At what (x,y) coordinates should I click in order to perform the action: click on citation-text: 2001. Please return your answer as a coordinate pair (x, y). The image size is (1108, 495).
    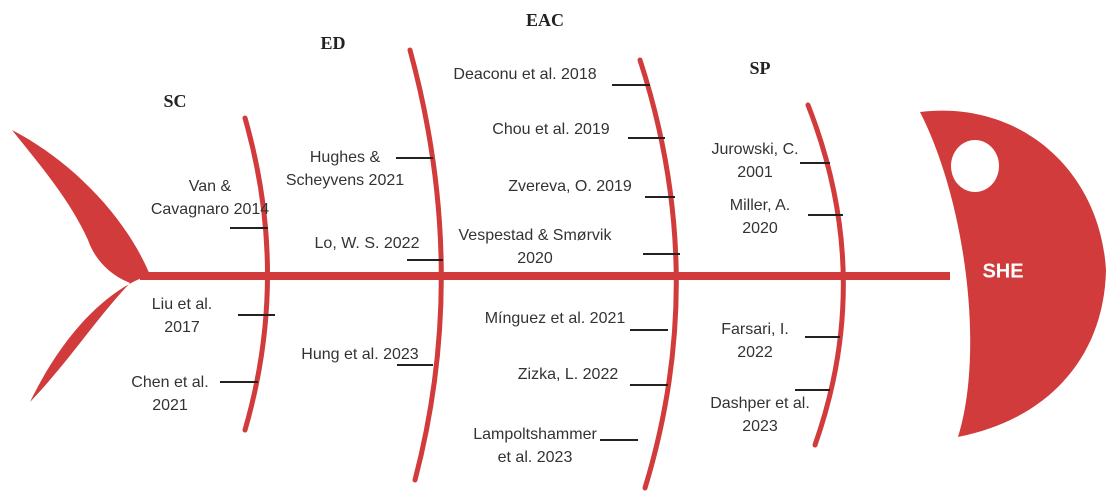
    Looking at the image, I should click on (755, 172).